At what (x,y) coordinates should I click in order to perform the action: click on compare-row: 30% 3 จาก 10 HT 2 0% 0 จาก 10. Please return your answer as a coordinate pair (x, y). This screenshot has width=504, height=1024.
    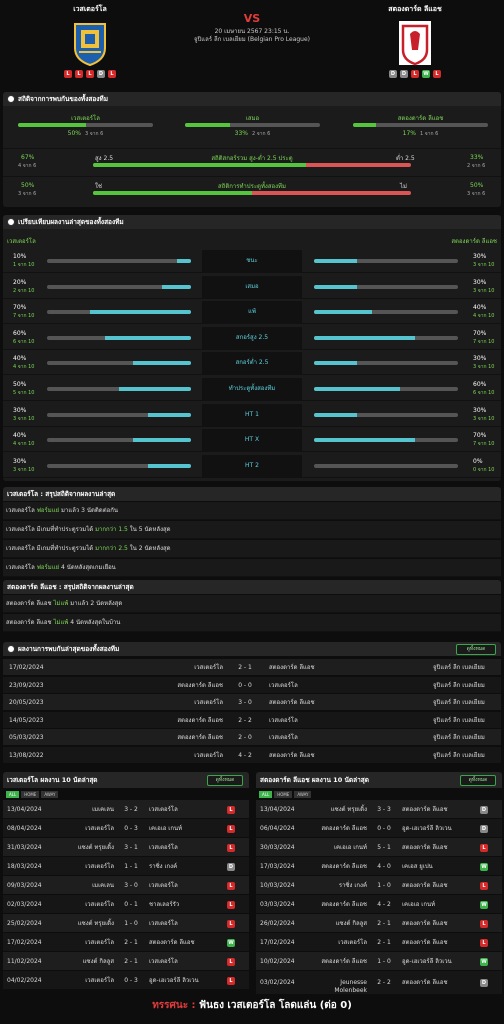
    Looking at the image, I should click on (252, 466).